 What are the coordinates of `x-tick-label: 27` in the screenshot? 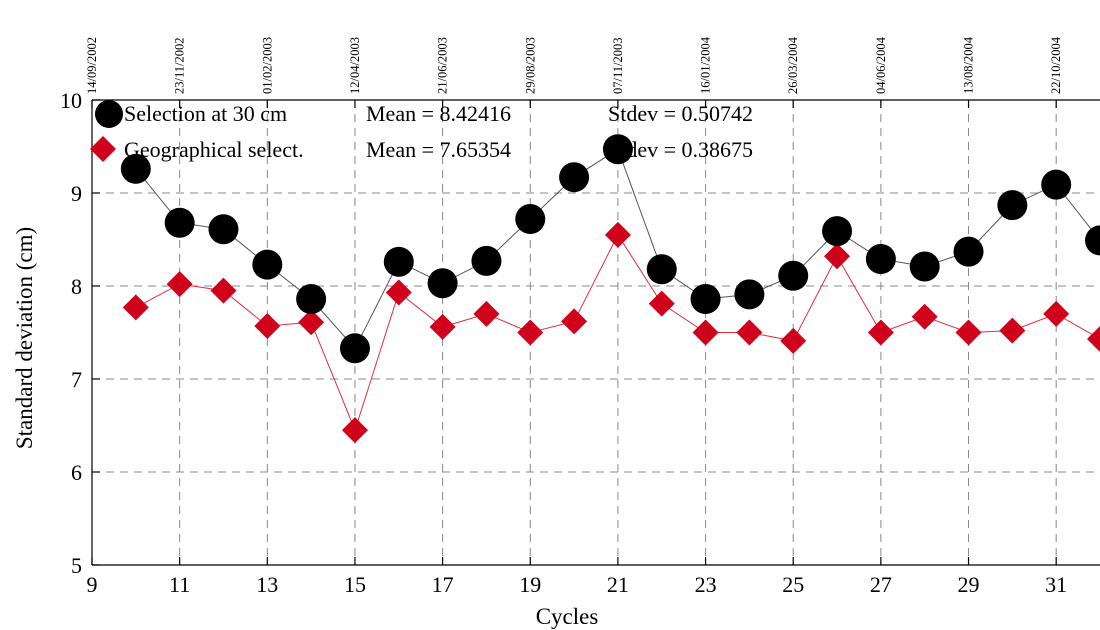 It's located at (881, 584).